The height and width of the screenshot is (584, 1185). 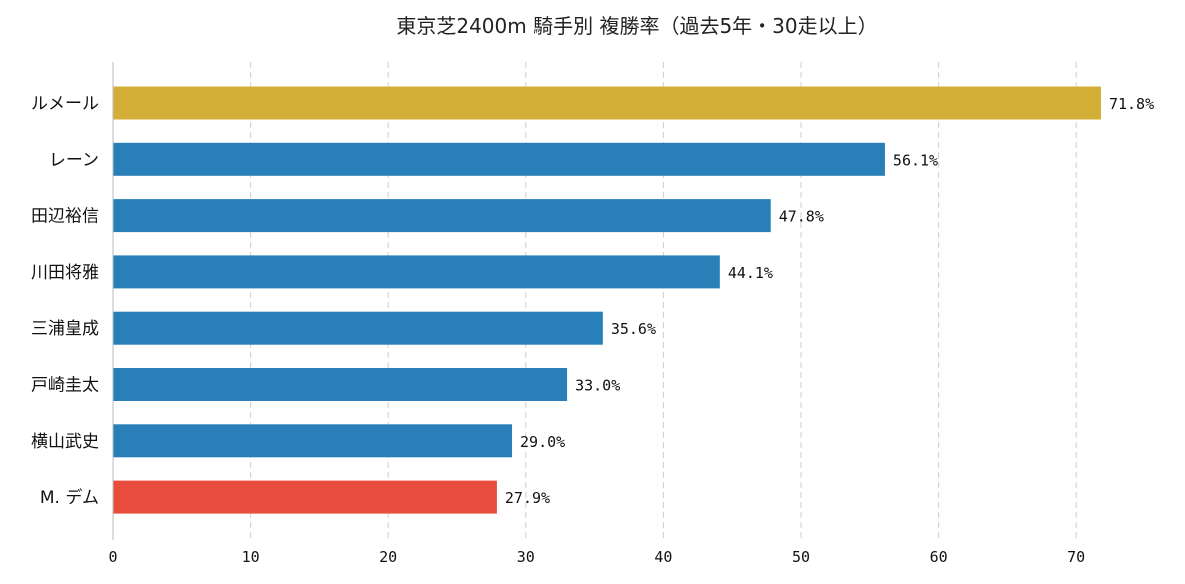 What do you see at coordinates (388, 557) in the screenshot?
I see `x-tick-label: 20` at bounding box center [388, 557].